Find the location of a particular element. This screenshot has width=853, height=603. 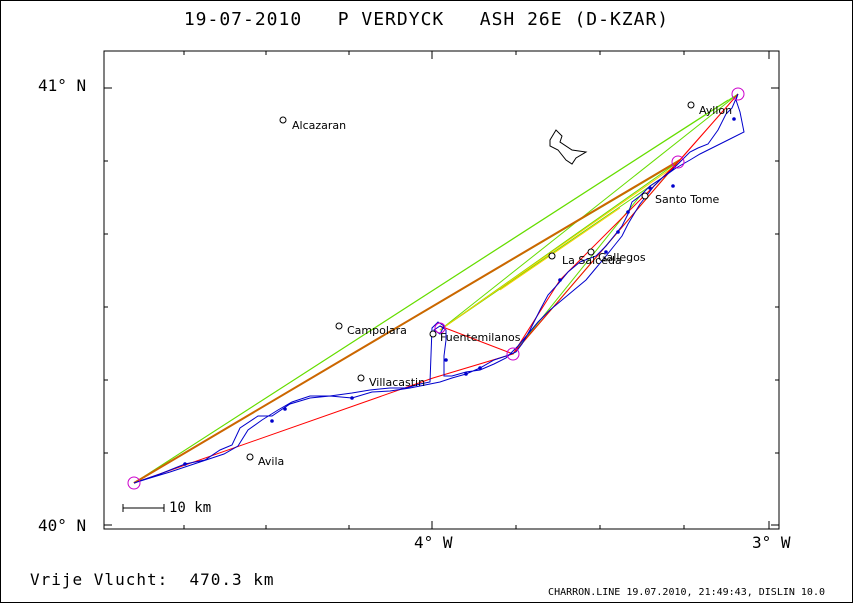

scale-bar is located at coordinates (143, 508).